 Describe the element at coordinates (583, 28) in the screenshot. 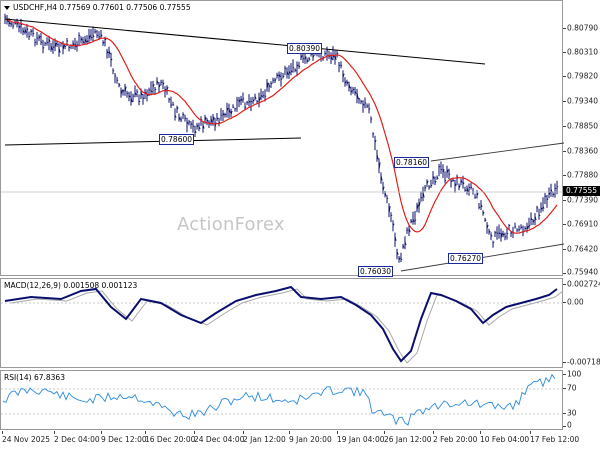

I see `price-tick-label: 0.80790` at that location.